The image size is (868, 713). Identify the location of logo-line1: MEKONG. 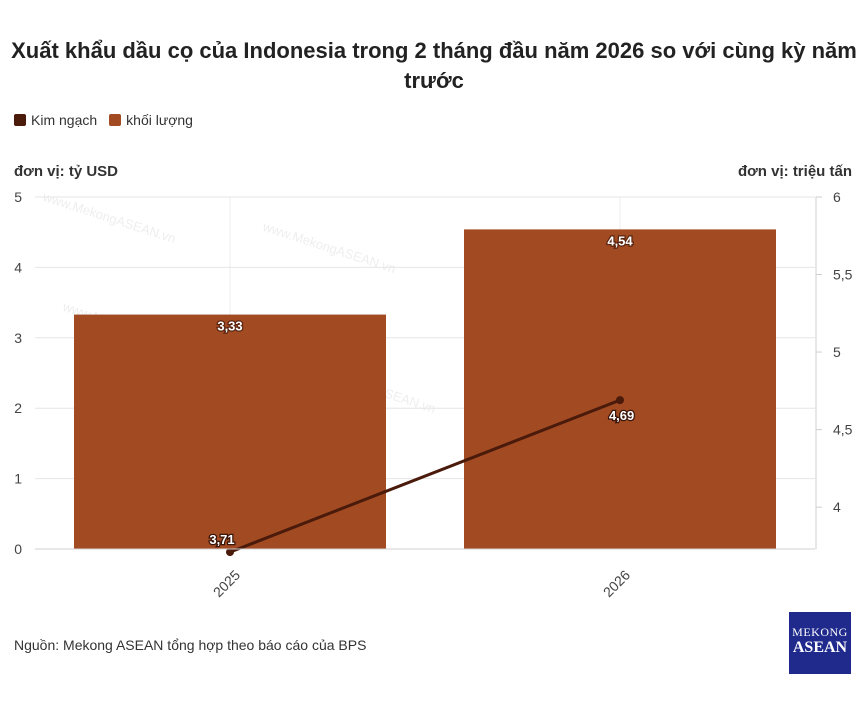
(820, 632).